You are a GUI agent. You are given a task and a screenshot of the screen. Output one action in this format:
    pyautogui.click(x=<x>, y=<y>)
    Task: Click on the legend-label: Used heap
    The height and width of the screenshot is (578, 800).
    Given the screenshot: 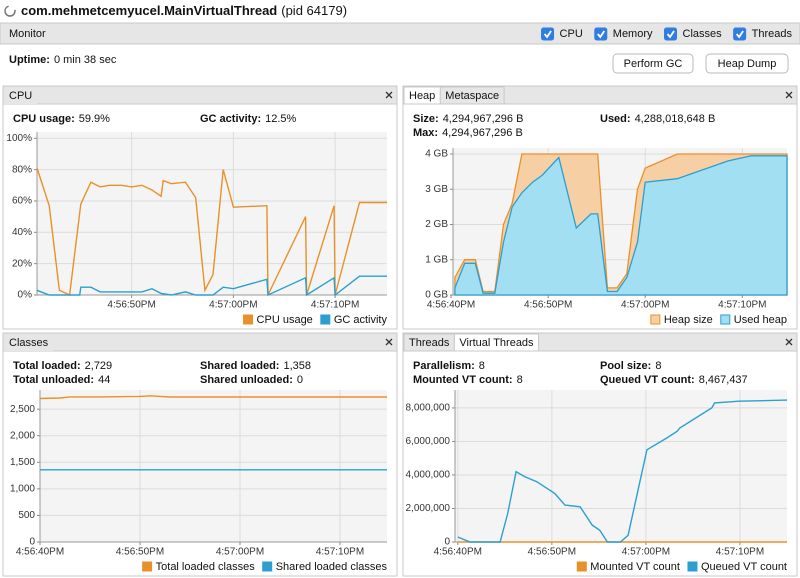 What is the action you would take?
    pyautogui.click(x=760, y=320)
    